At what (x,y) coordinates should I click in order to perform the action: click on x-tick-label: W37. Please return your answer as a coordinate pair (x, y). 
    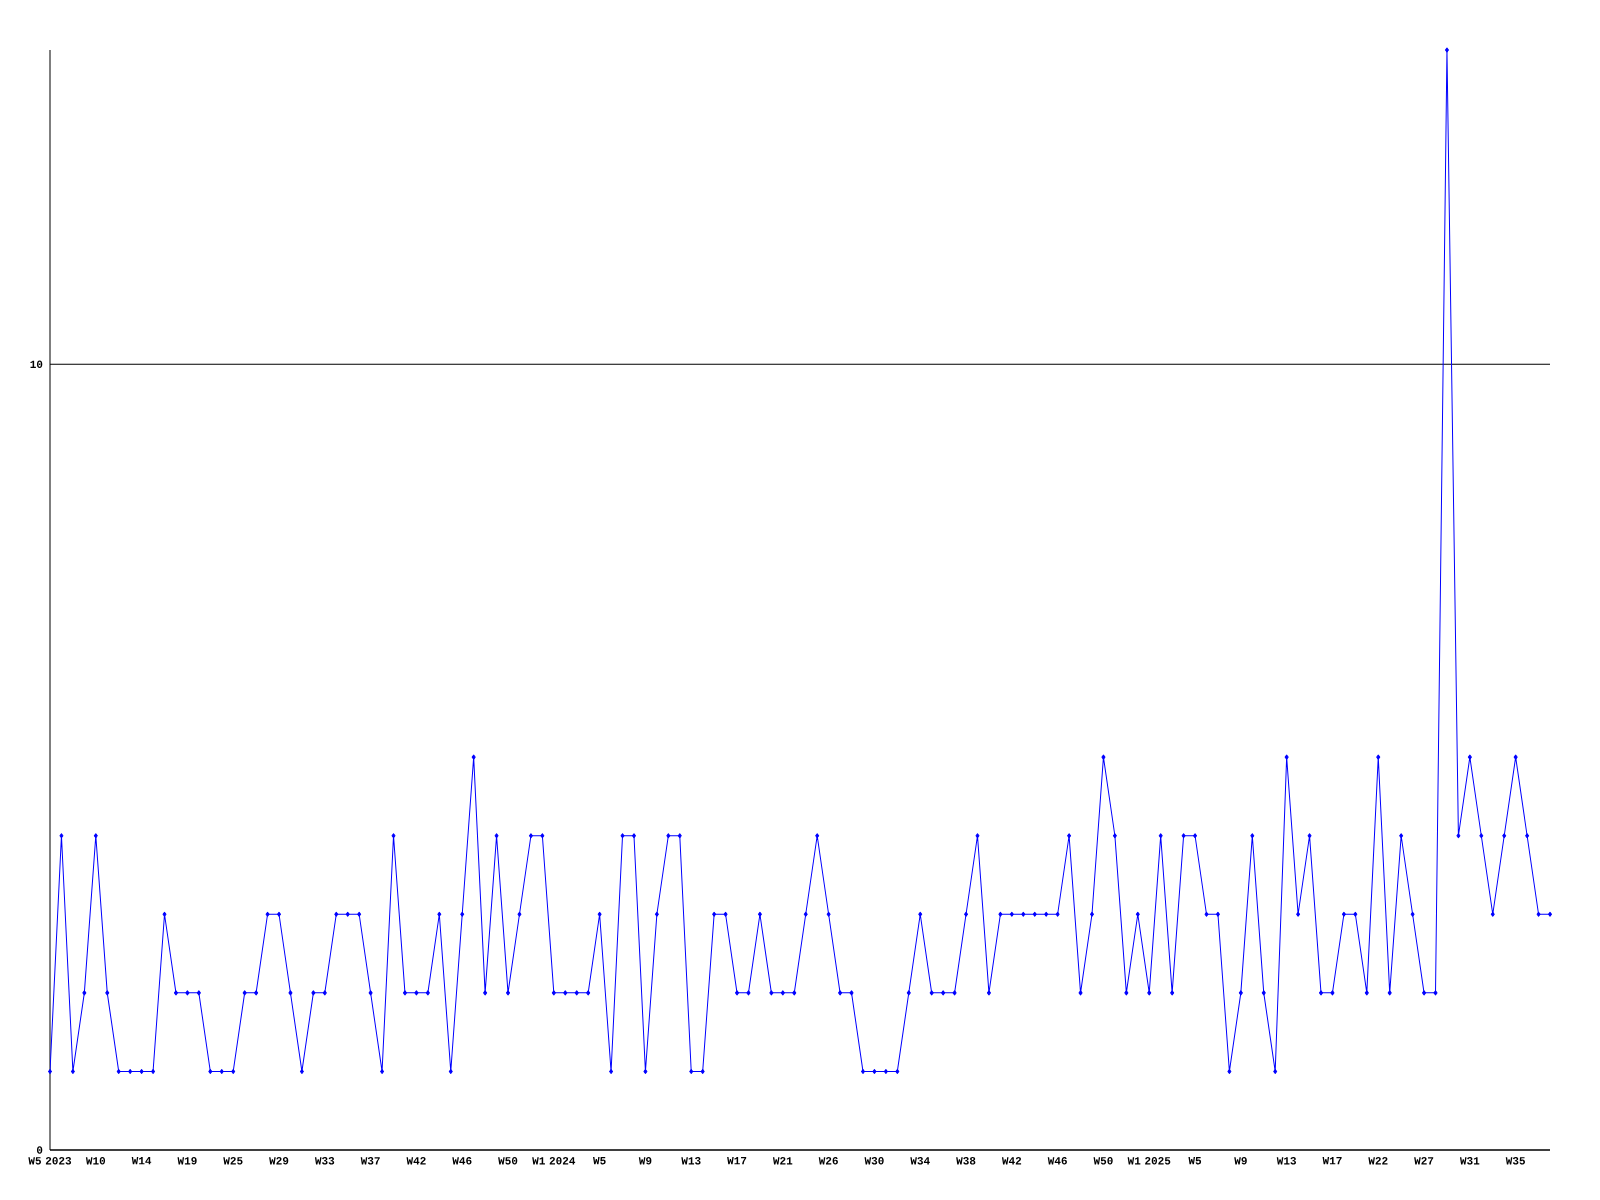
    Looking at the image, I should click on (370, 1161).